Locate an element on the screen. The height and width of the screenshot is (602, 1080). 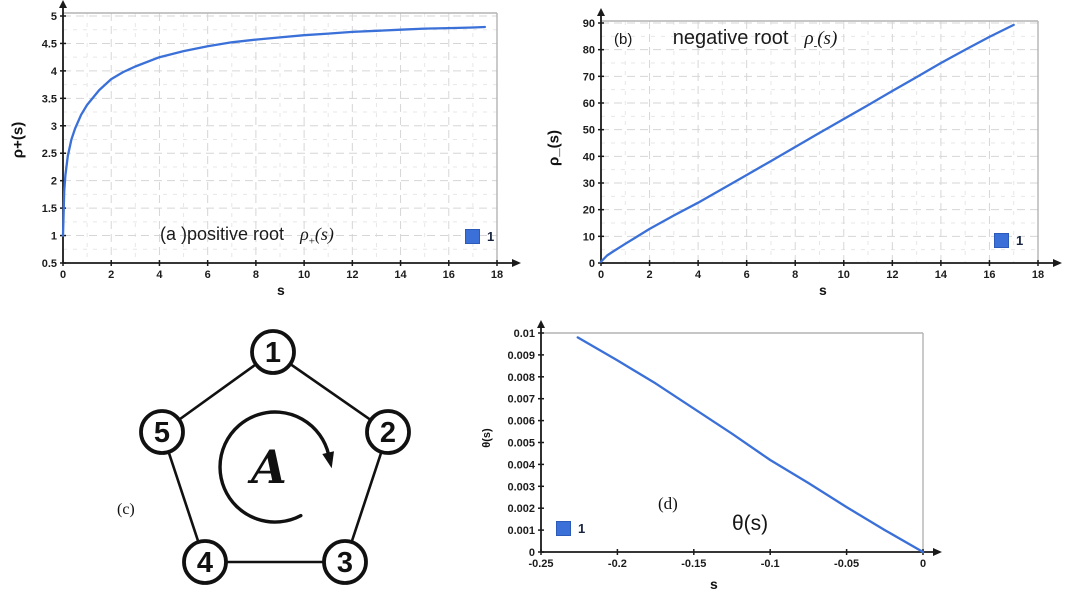
y-tick-label: 2 is located at coordinates (54, 182).